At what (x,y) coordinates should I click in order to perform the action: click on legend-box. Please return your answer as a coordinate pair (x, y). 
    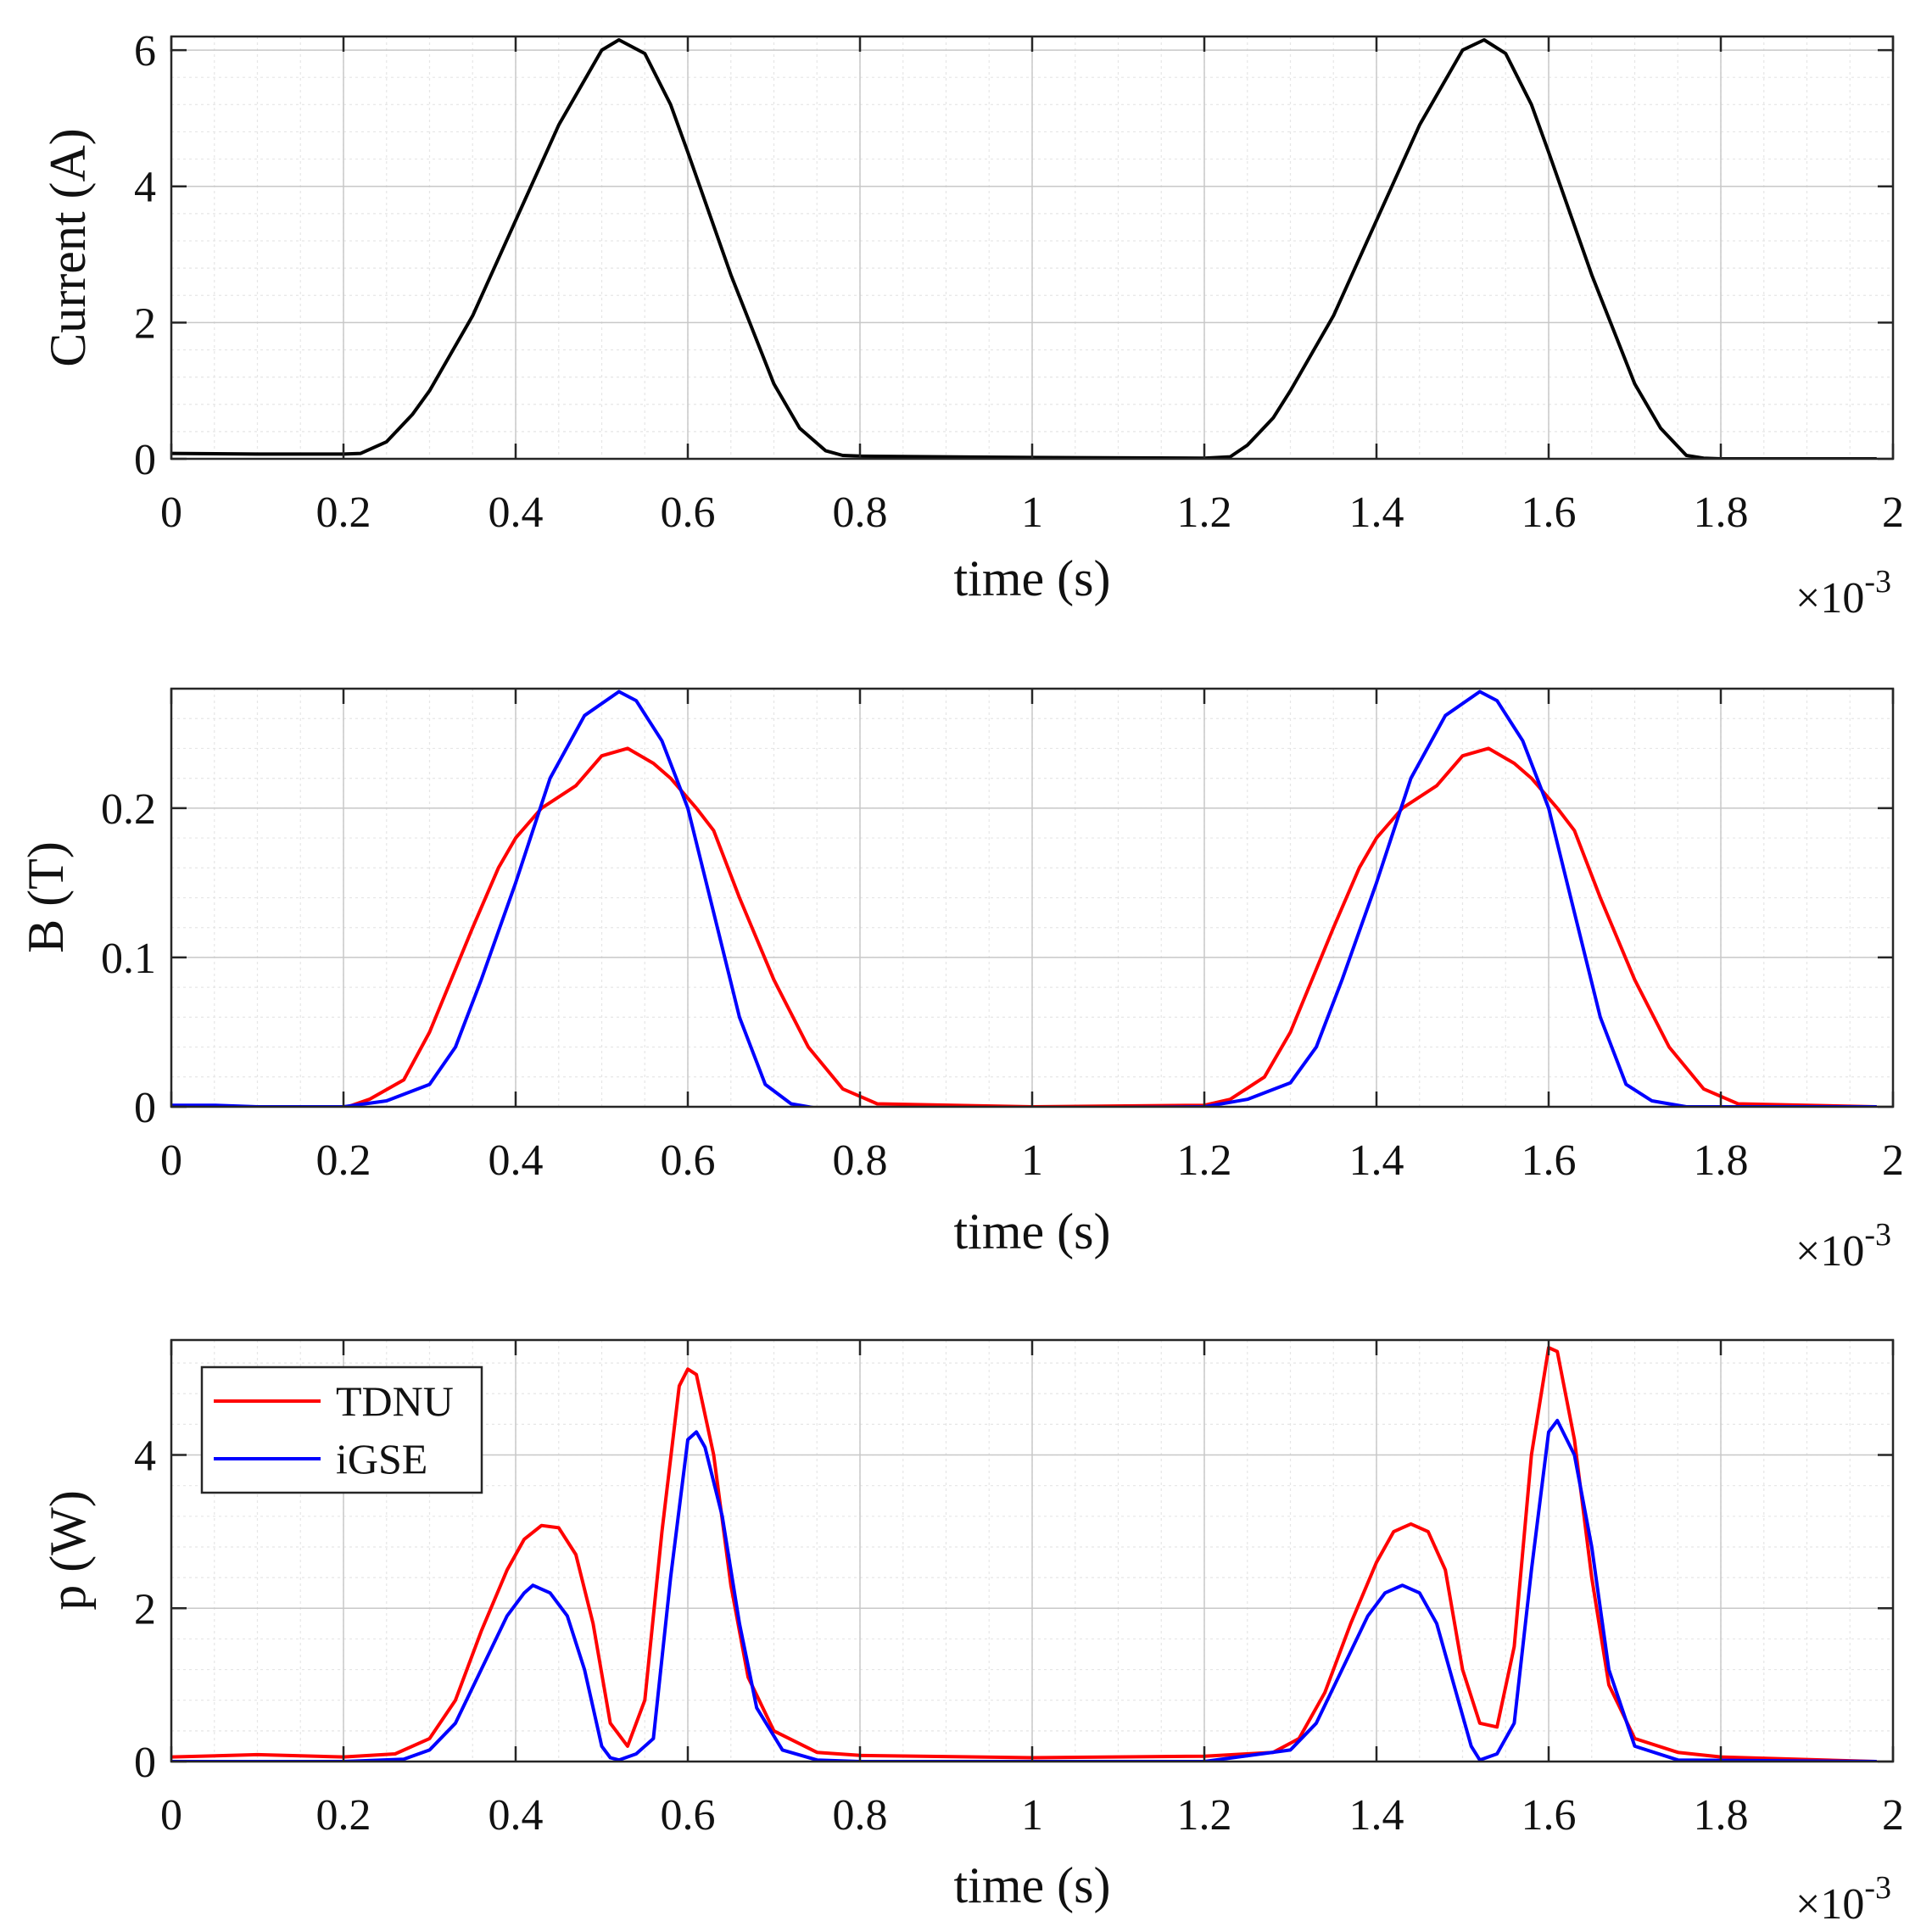
    Looking at the image, I should click on (341, 1430).